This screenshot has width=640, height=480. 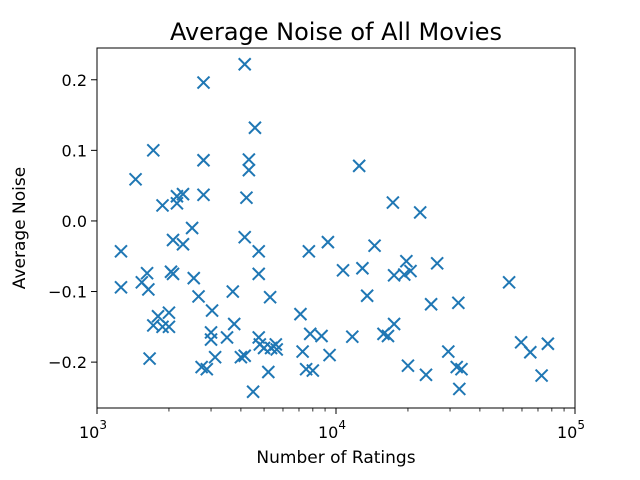 What do you see at coordinates (335, 458) in the screenshot?
I see `x-axis-label: Number of Ratings` at bounding box center [335, 458].